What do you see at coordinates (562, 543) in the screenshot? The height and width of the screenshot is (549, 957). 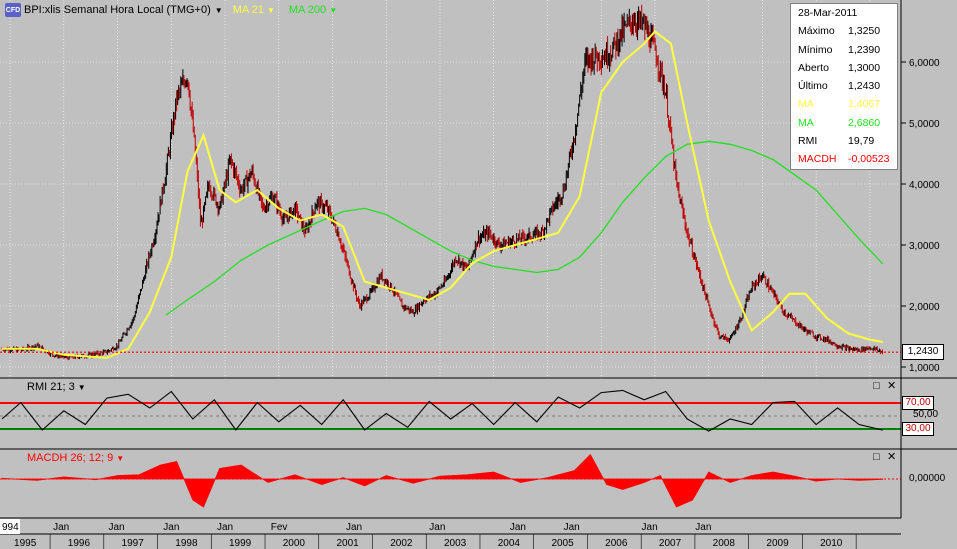 I see `x-axis-year-label: 2005` at bounding box center [562, 543].